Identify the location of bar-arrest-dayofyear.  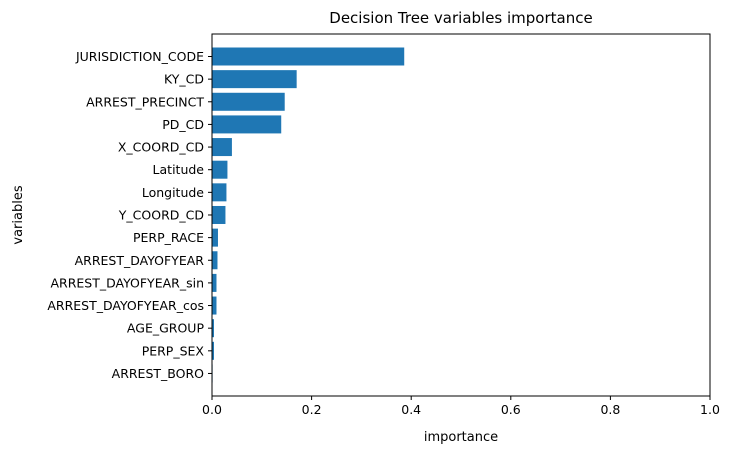
(215, 260).